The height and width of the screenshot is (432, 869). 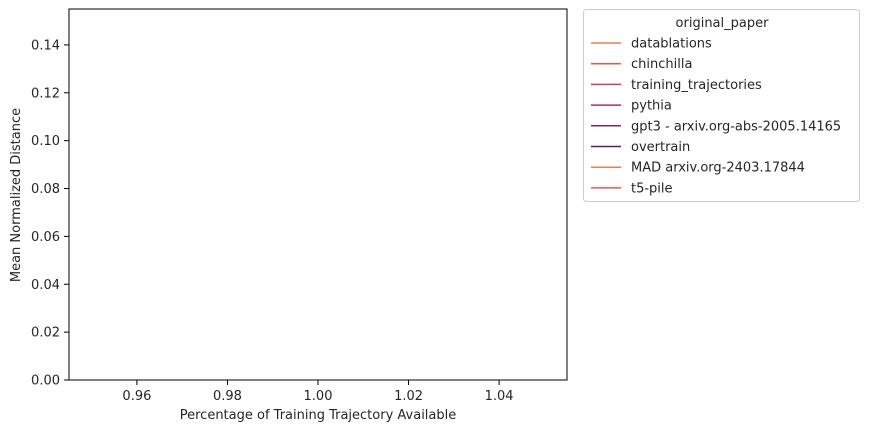 What do you see at coordinates (45, 45) in the screenshot?
I see `y-tick-label: 0.14` at bounding box center [45, 45].